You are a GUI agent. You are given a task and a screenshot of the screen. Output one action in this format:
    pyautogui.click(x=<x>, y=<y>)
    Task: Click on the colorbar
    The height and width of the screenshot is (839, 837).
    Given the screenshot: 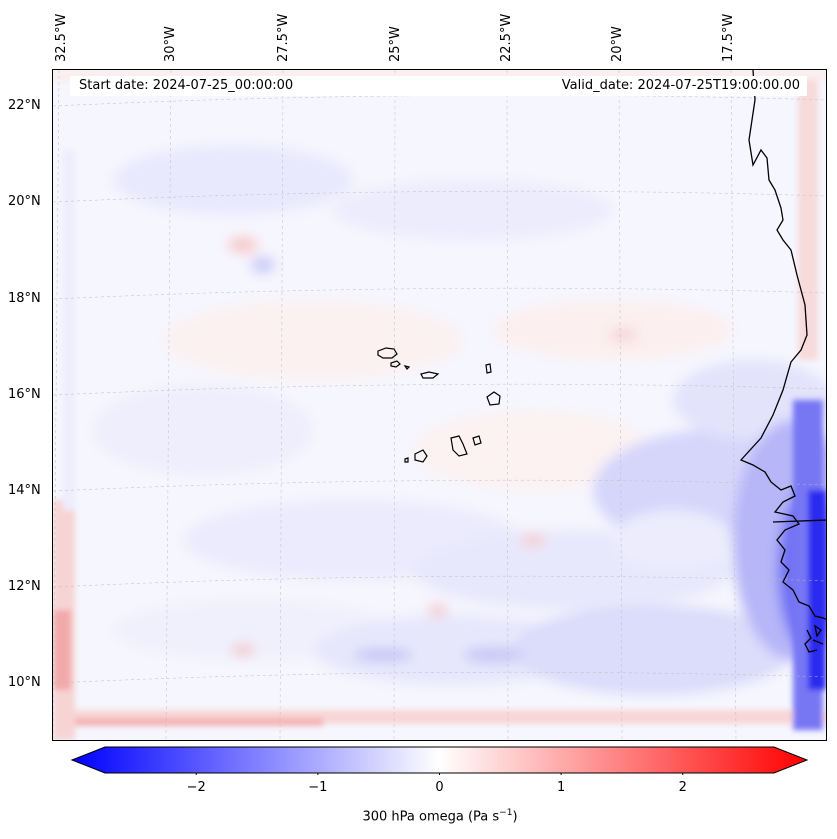 What is the action you would take?
    pyautogui.click(x=439, y=760)
    